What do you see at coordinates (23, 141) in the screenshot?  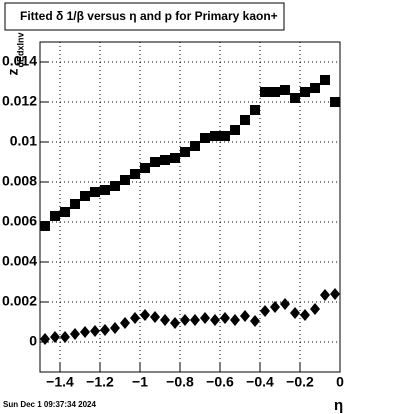 I see `y-tick-label: 0.01` at bounding box center [23, 141].